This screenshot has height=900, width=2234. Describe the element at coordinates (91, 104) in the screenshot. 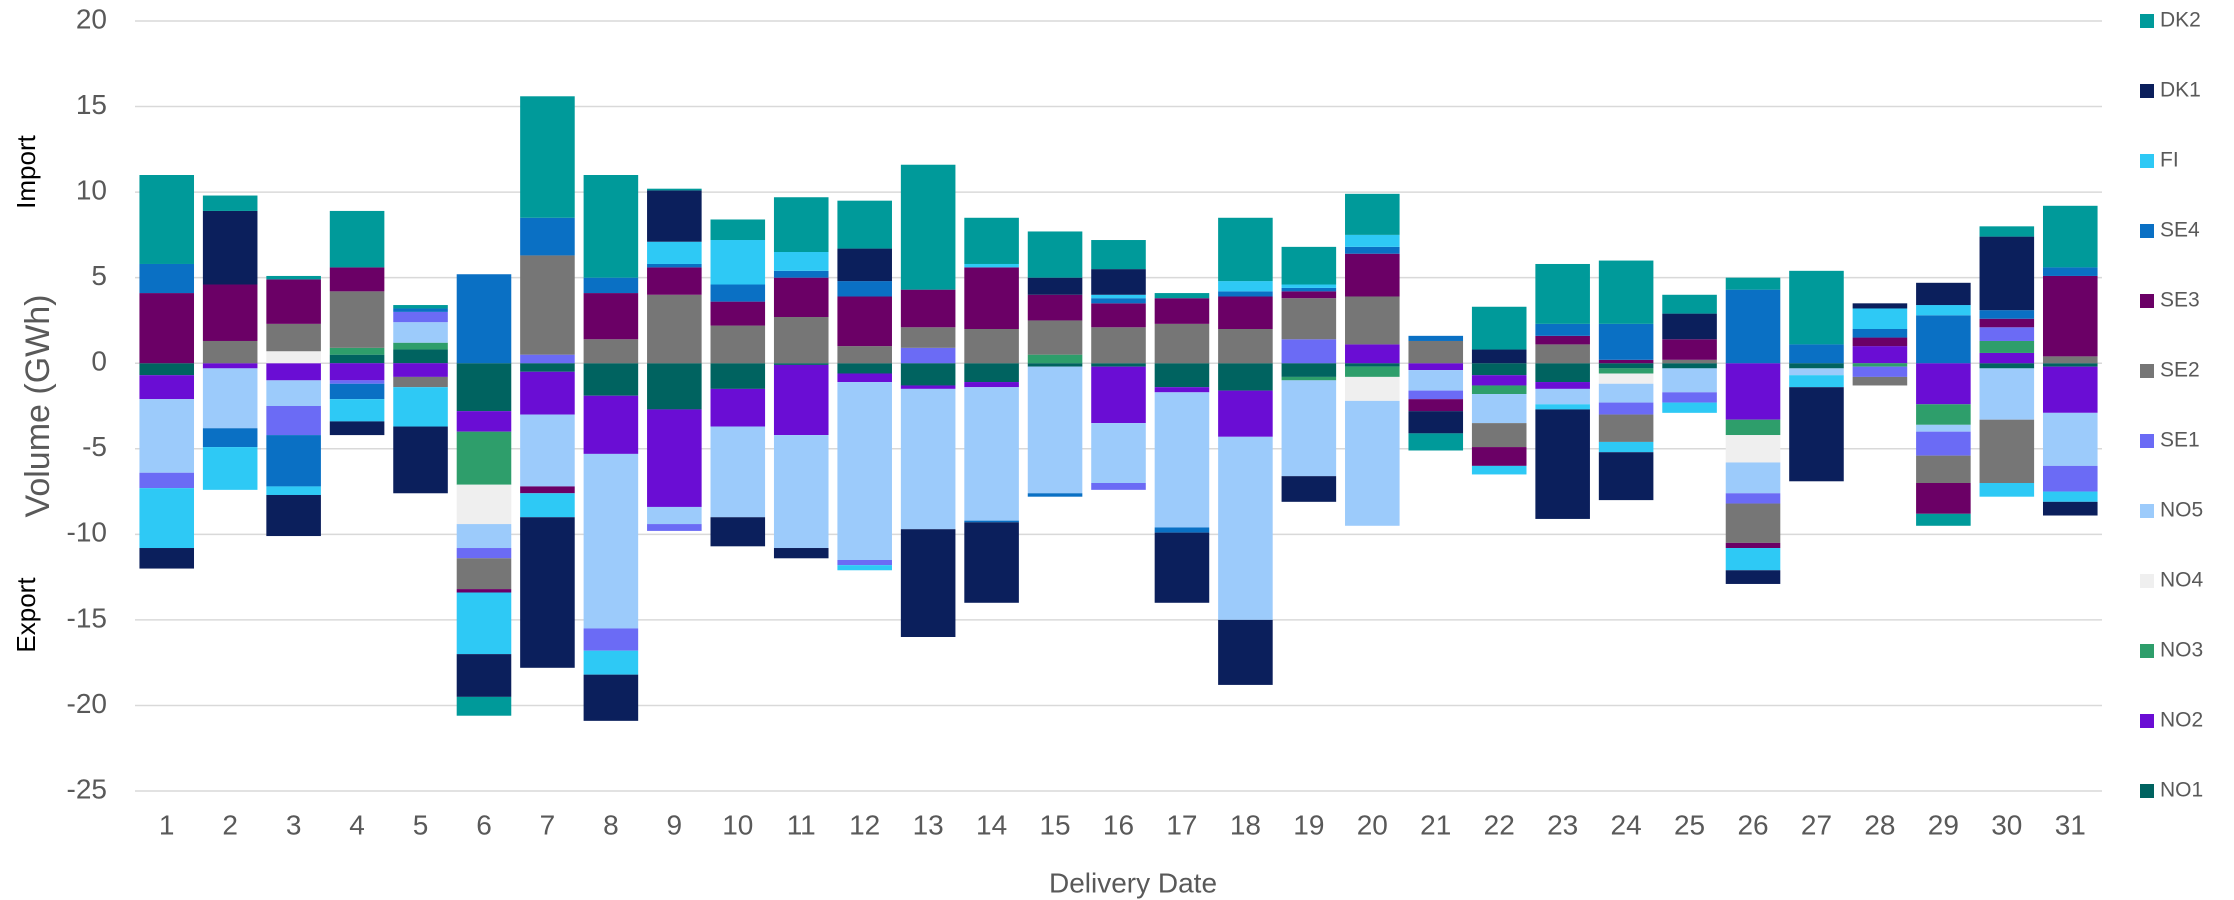

I see `y-tick-label: 15` at that location.